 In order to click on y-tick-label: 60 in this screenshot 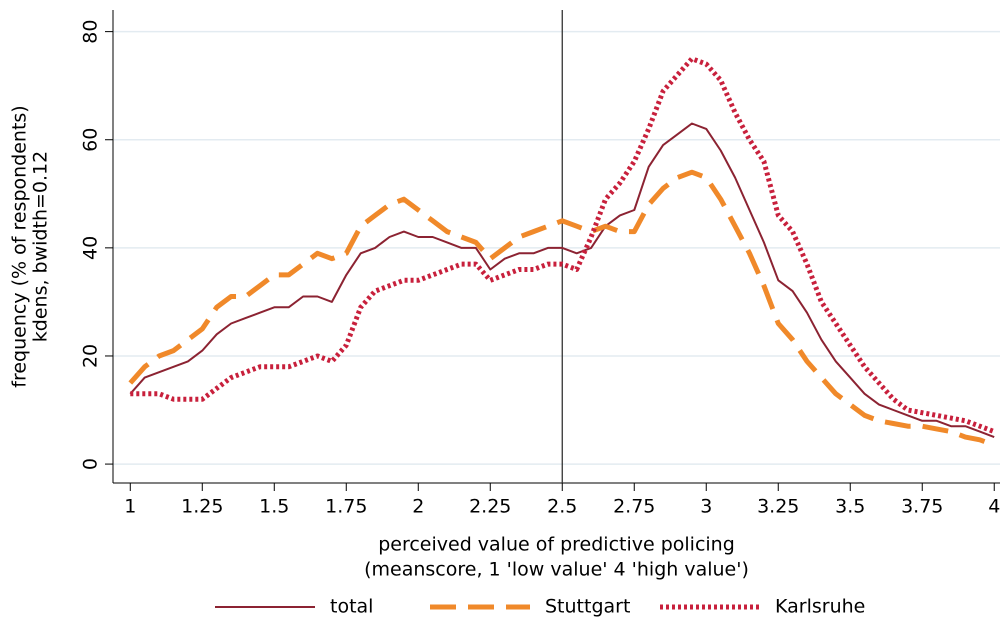, I will do `click(91, 140)`.